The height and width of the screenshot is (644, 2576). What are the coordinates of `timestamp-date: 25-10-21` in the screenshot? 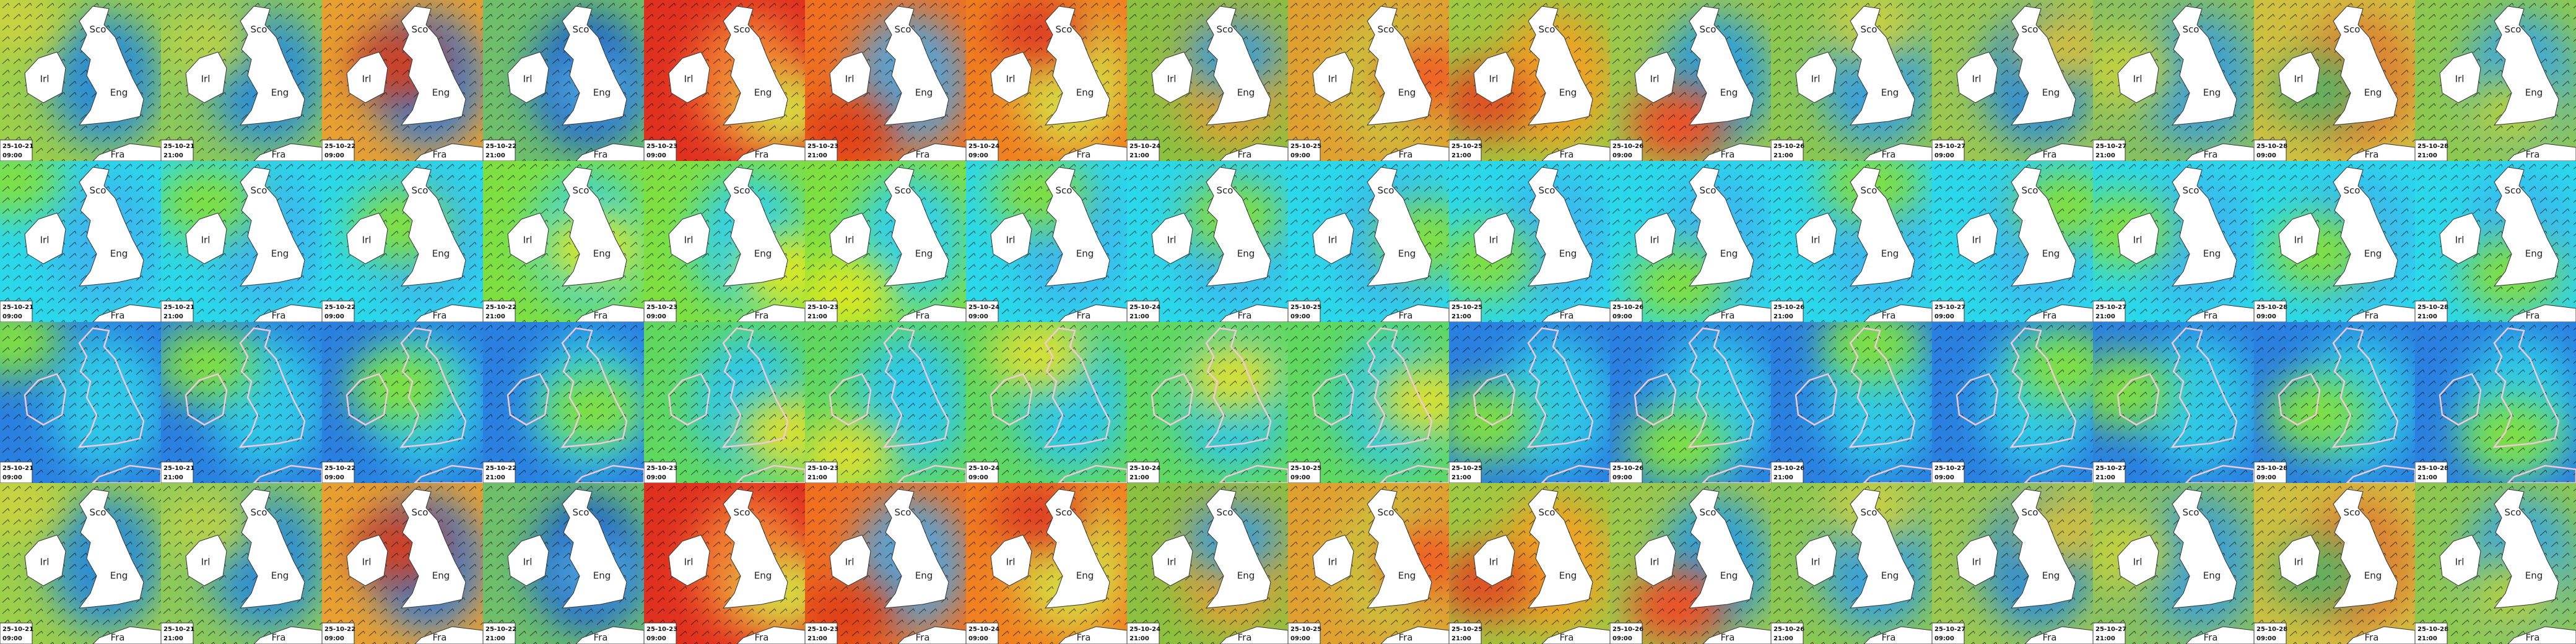 It's located at (17, 307).